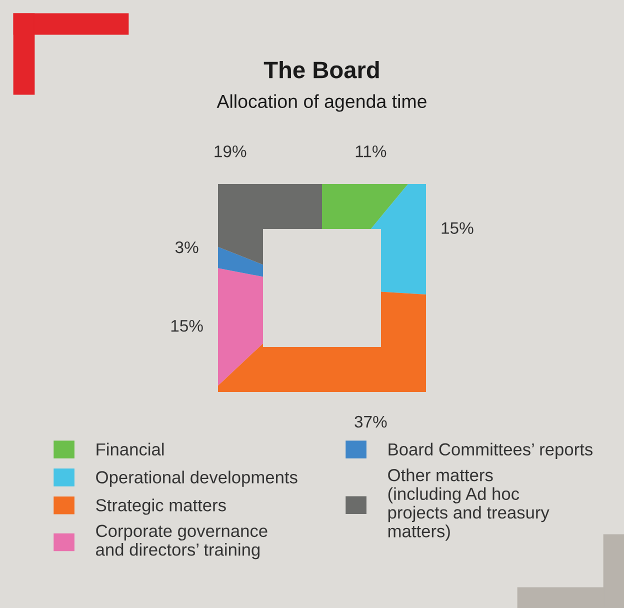 The height and width of the screenshot is (608, 624). I want to click on legend-label: Other matters (including Ad hoc projects and treasury matters), so click(469, 504).